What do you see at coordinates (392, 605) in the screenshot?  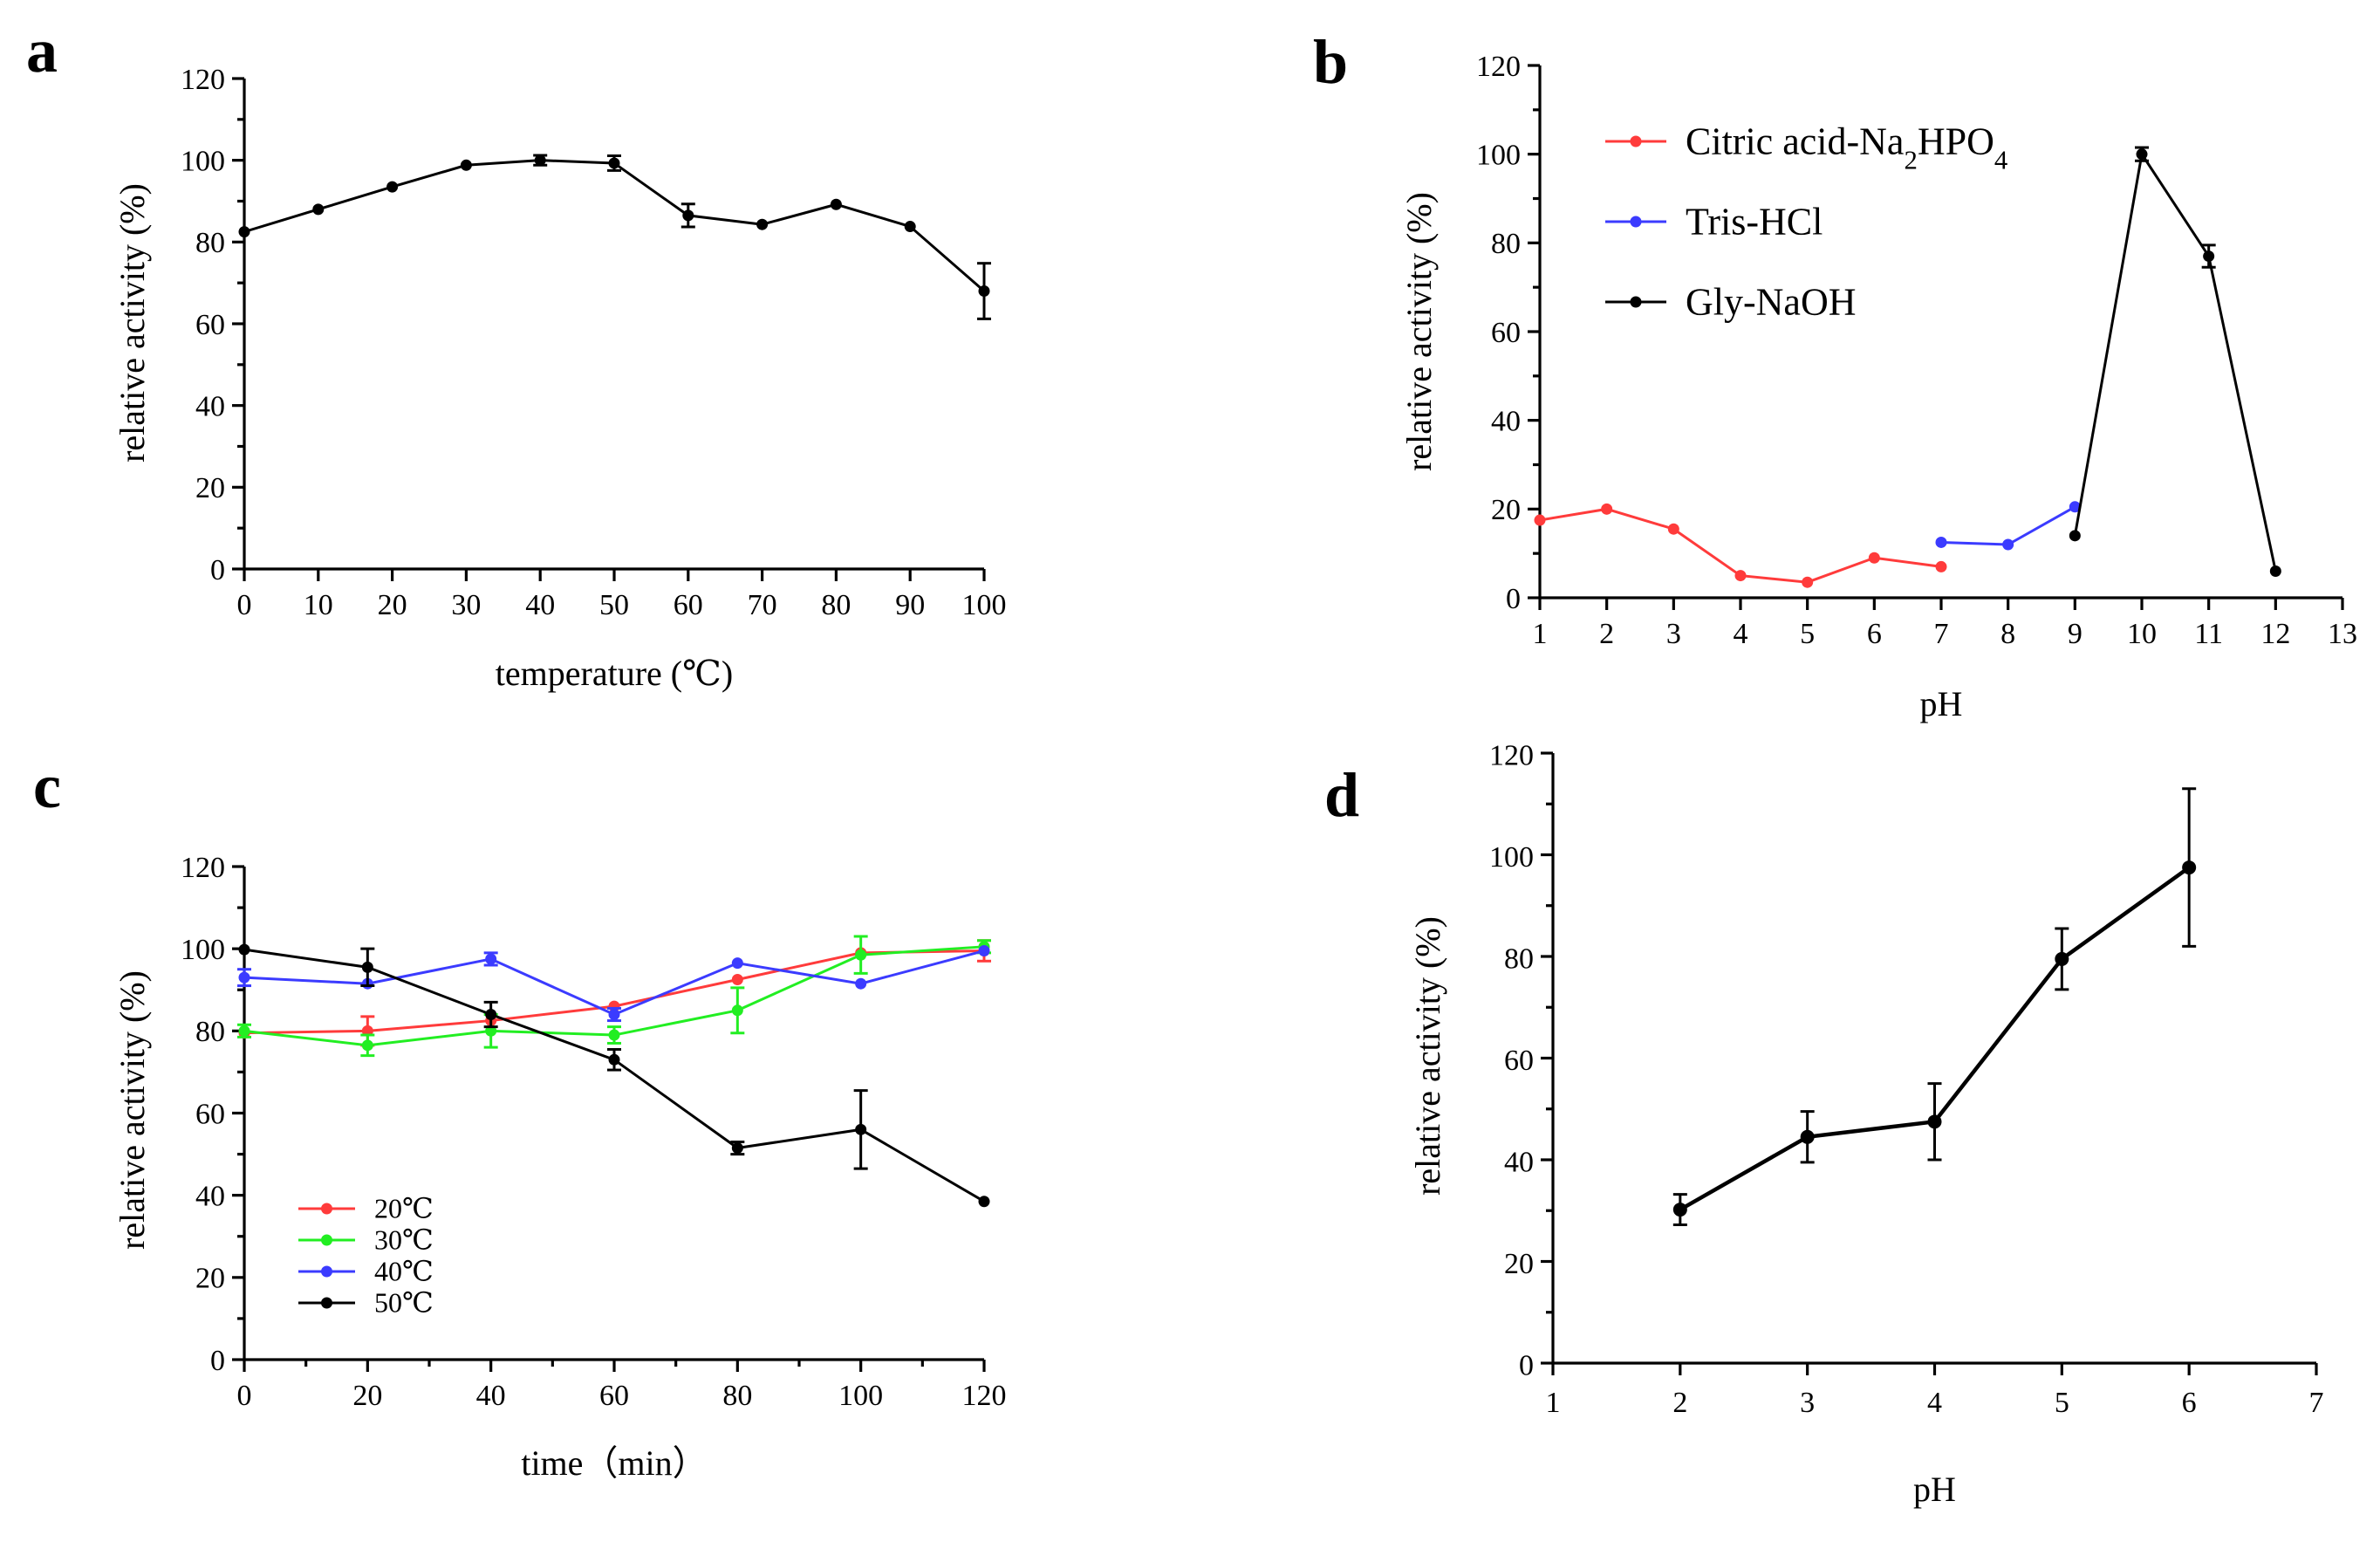 I see `x-tick-label: 20` at bounding box center [392, 605].